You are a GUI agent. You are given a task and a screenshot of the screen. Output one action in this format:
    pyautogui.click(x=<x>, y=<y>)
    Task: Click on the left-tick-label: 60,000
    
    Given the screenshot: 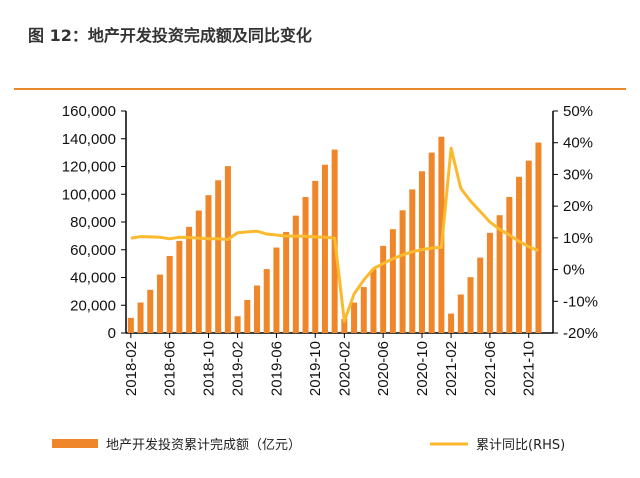 What is the action you would take?
    pyautogui.click(x=93, y=250)
    